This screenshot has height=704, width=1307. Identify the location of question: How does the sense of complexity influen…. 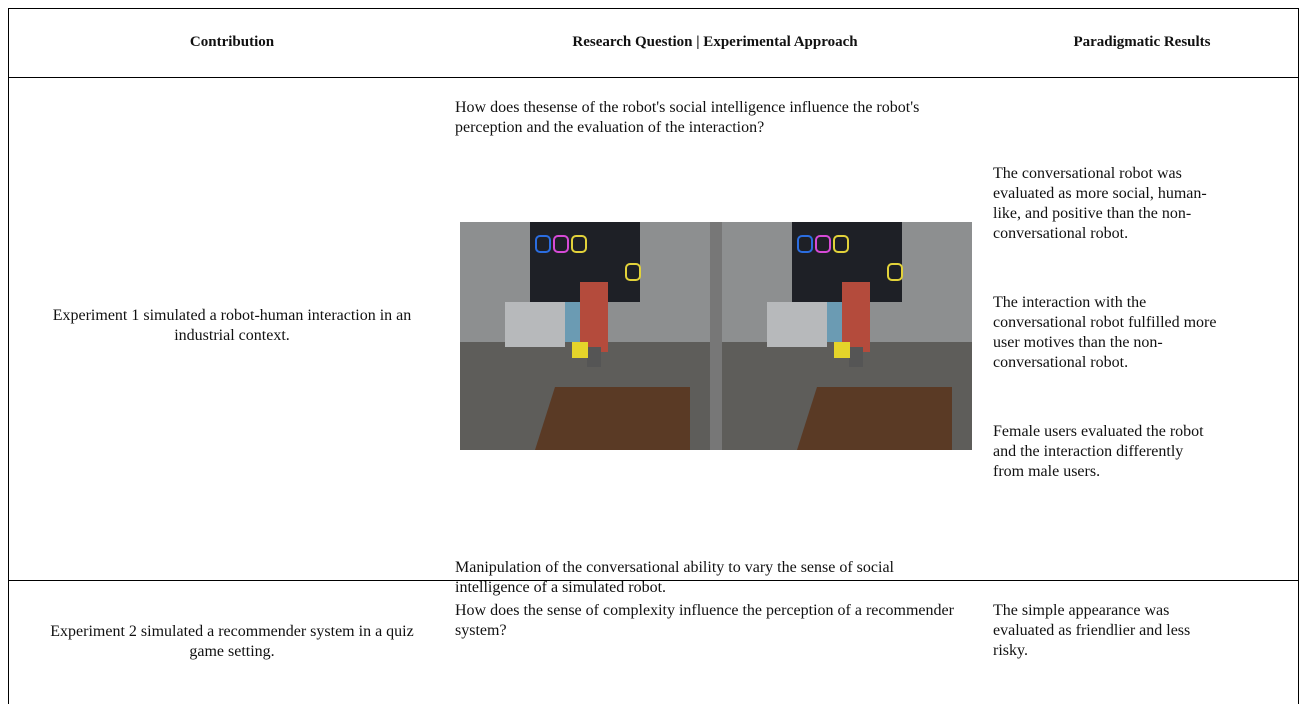
(704, 620).